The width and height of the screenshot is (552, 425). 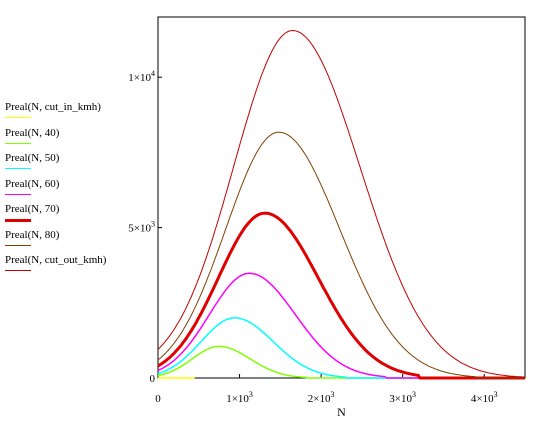 What do you see at coordinates (402, 397) in the screenshot?
I see `x-tick-label-3: 3×10³` at bounding box center [402, 397].